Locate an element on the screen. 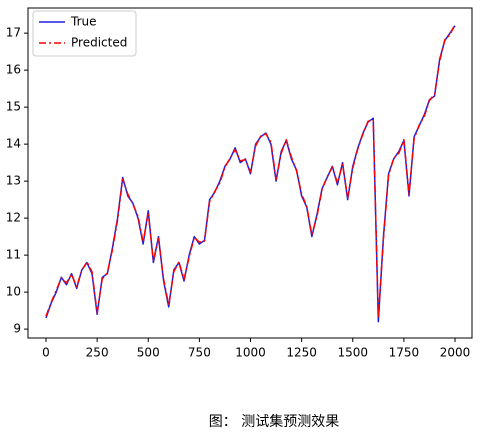 This screenshot has width=483, height=437. y-tick-label: 13 is located at coordinates (13, 181).